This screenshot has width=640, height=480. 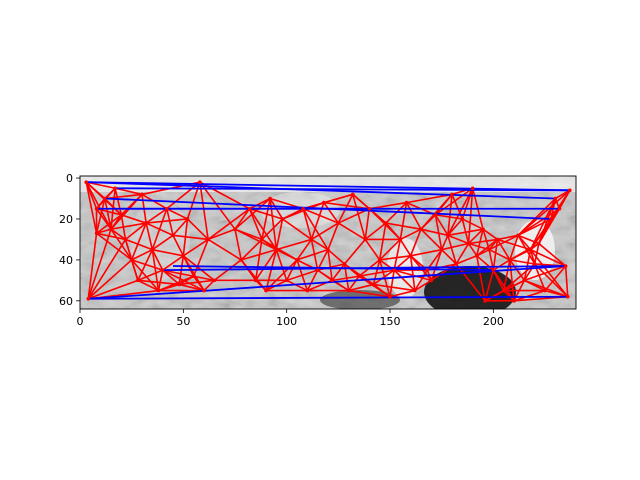 What do you see at coordinates (390, 321) in the screenshot?
I see `x-tick-label: 150` at bounding box center [390, 321].